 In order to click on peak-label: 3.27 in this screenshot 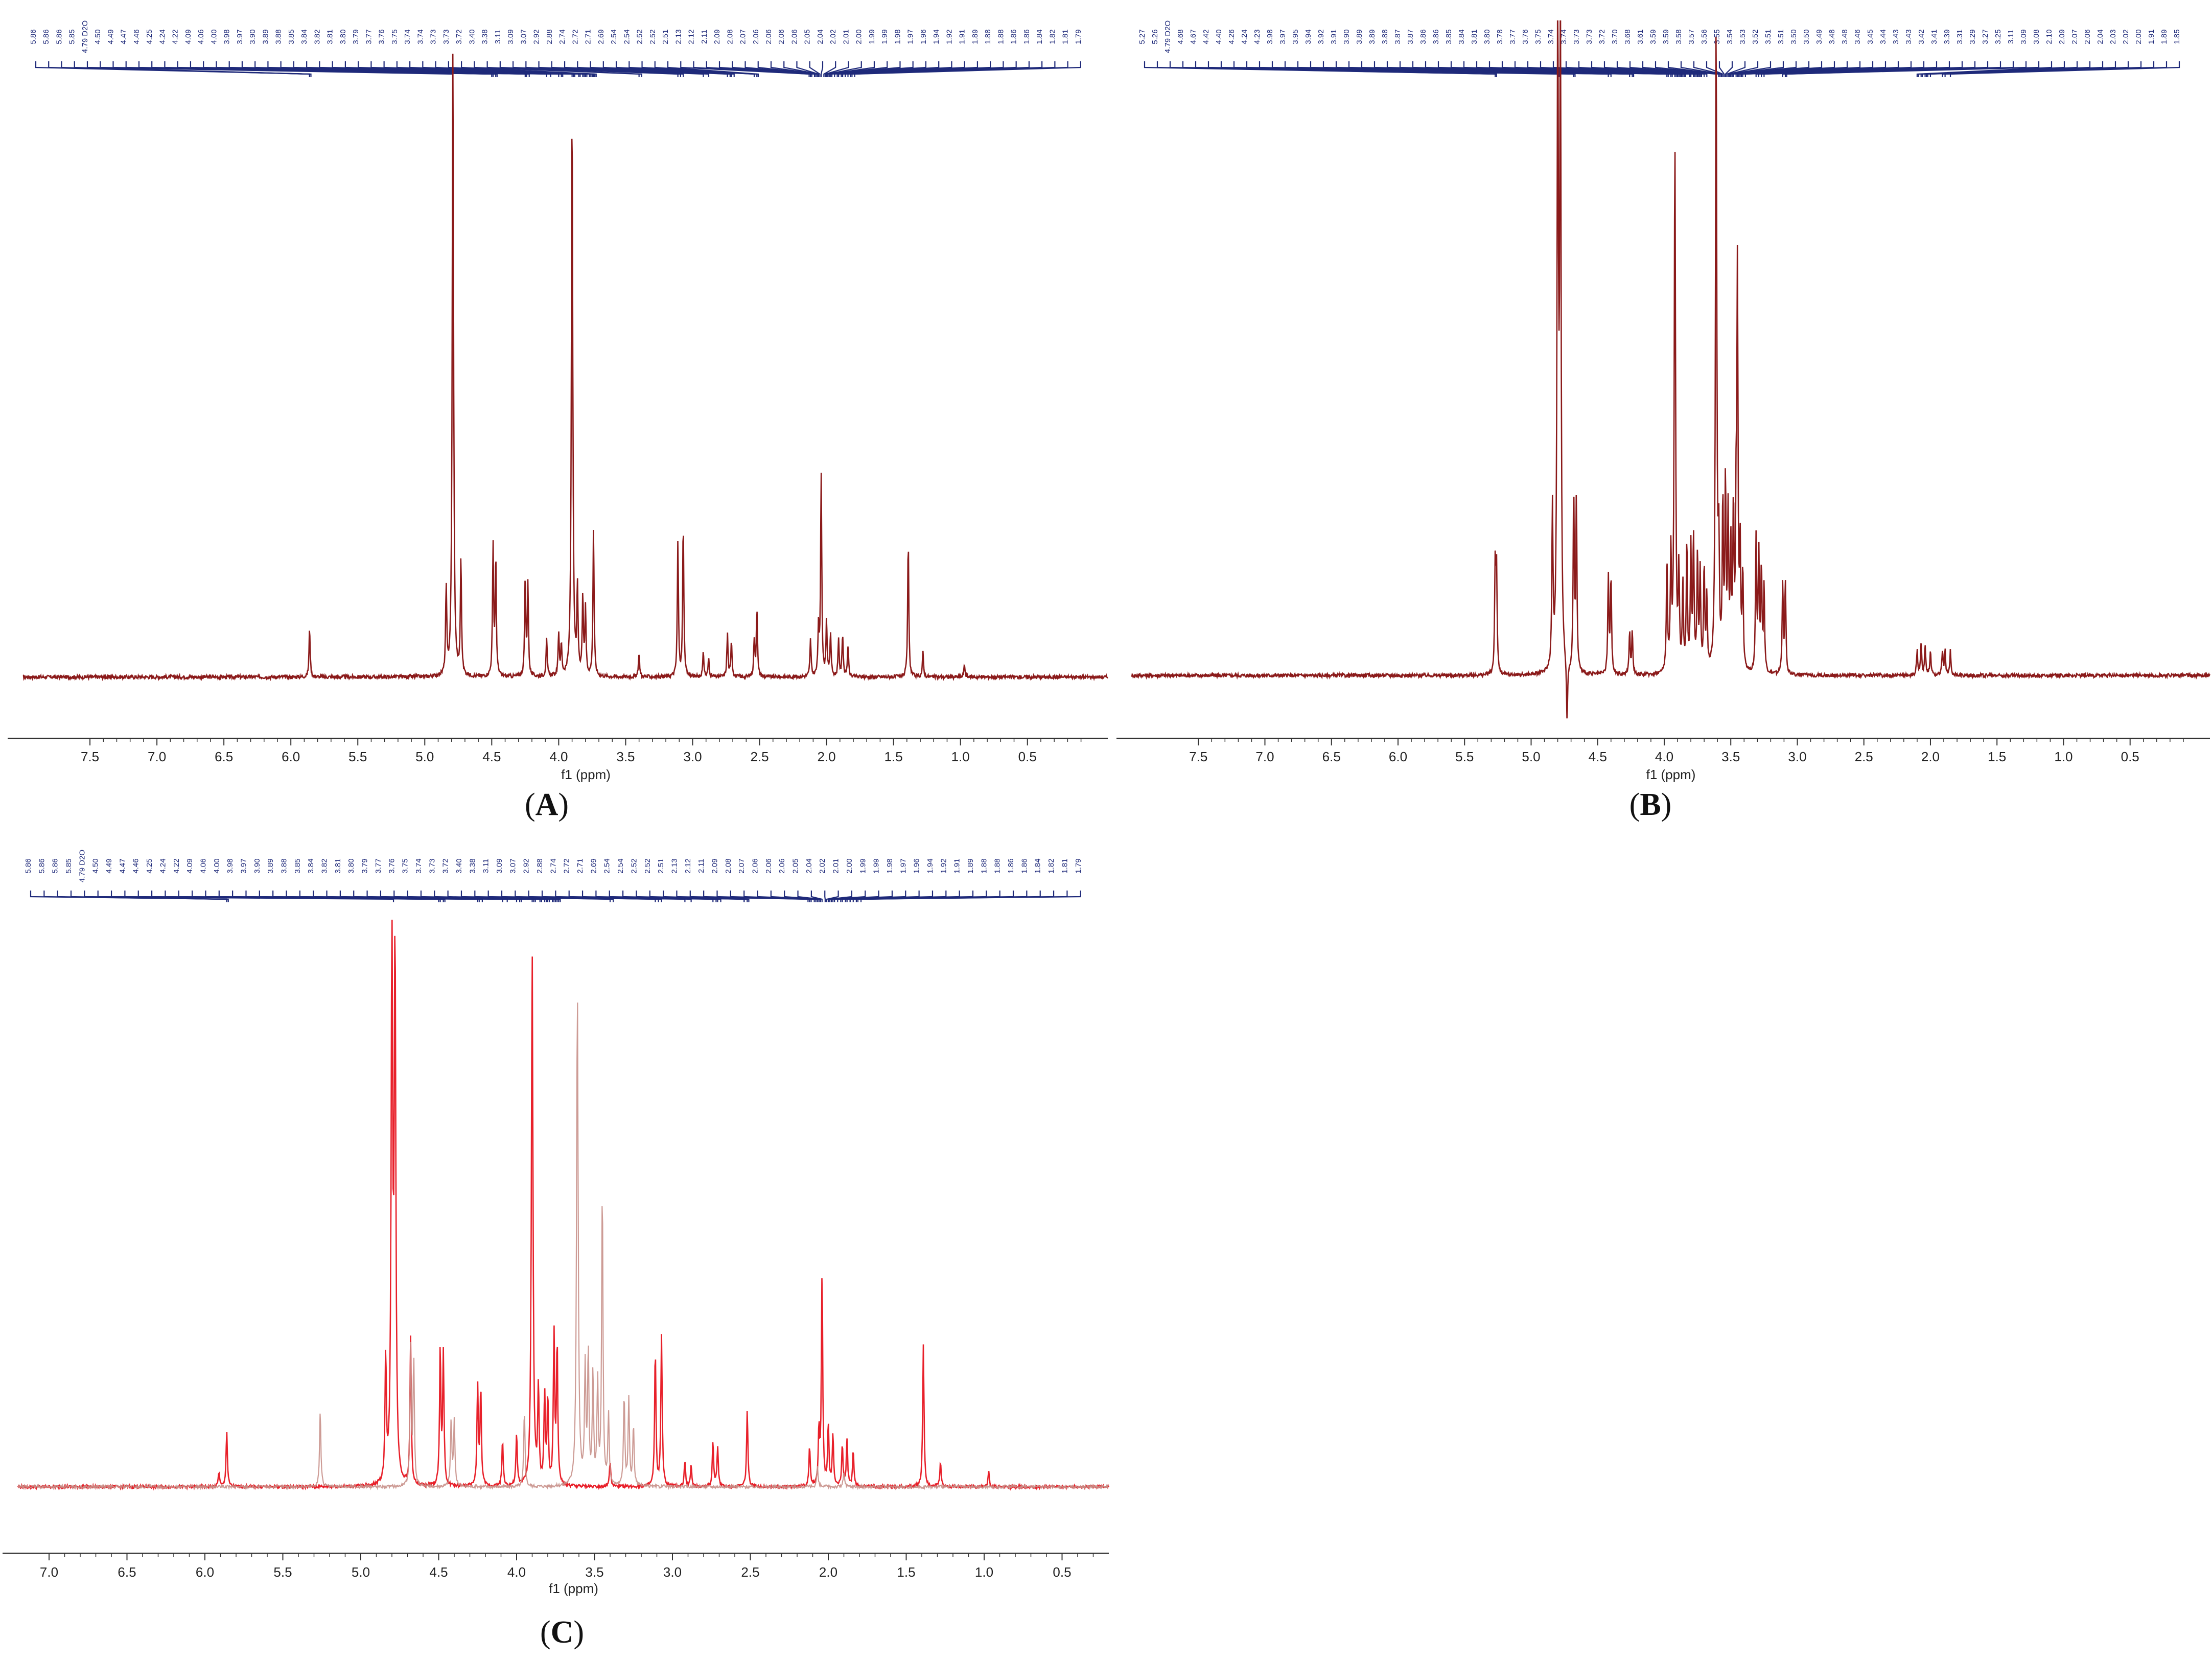, I will do `click(1985, 36)`.